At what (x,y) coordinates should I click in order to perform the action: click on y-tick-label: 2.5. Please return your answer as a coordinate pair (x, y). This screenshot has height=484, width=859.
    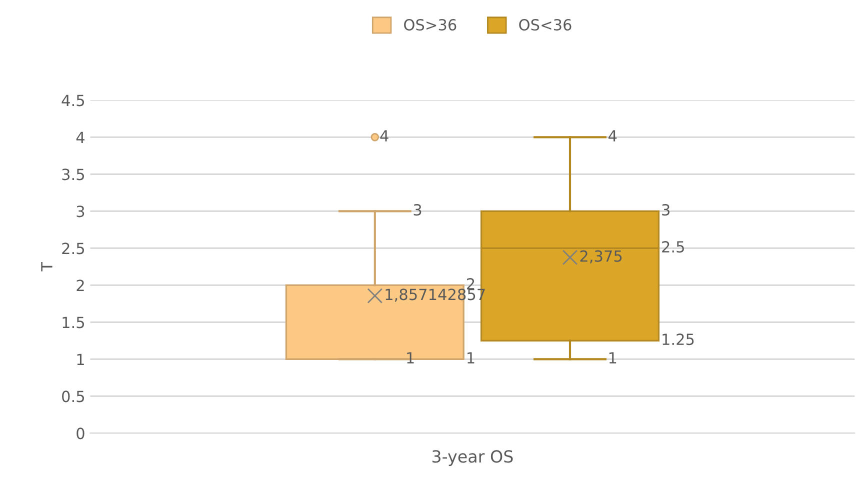
    Looking at the image, I should click on (73, 248).